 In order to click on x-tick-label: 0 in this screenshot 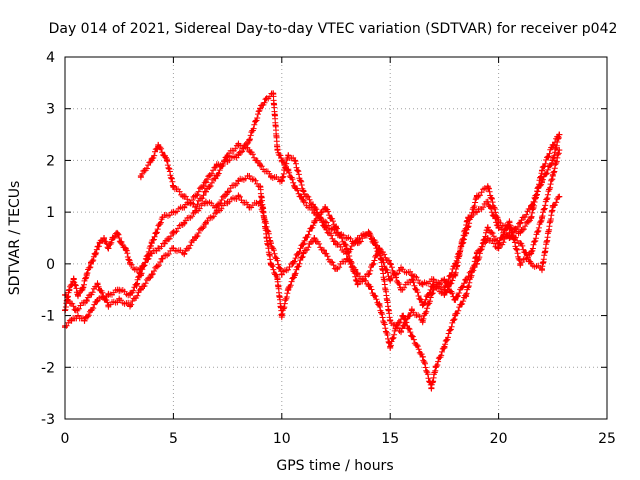, I will do `click(65, 439)`.